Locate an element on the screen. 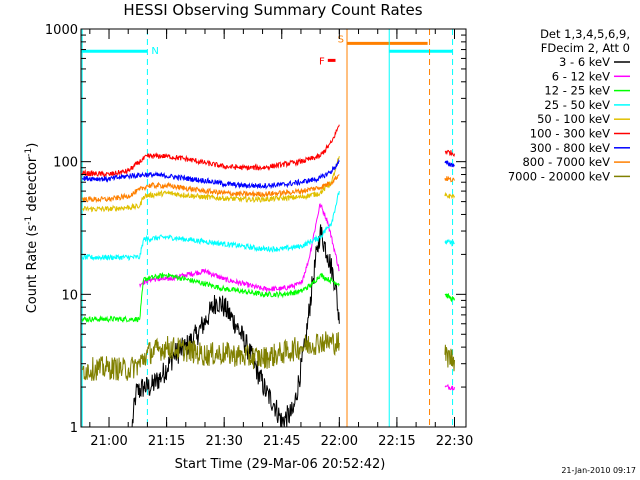 The image size is (640, 480). legend-header: FDecim 2, Att 0 is located at coordinates (585, 48).